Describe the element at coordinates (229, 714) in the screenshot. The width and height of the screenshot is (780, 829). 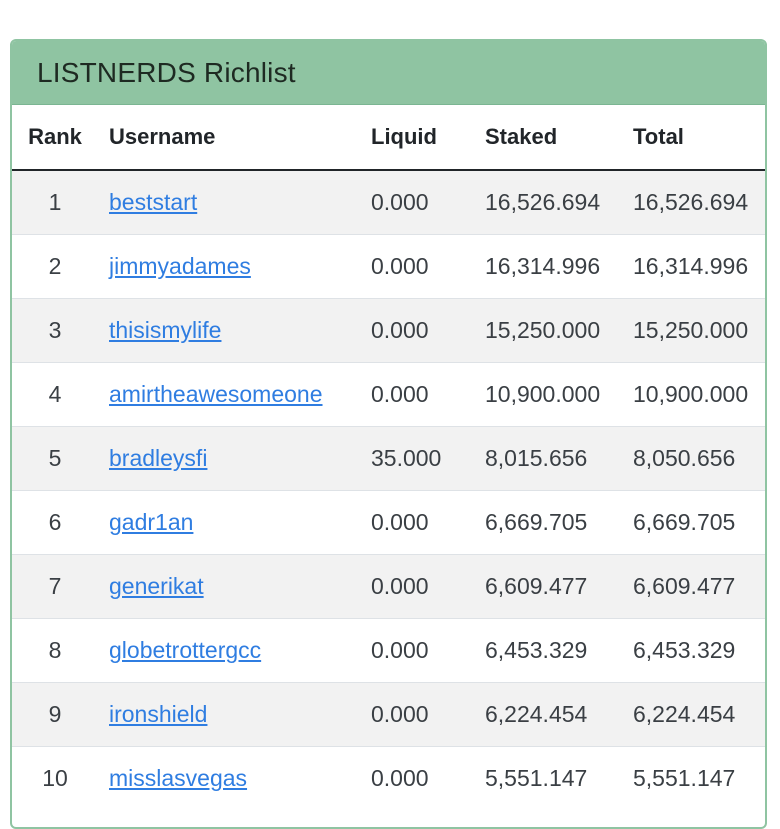
I see `username-cell: ironshield` at that location.